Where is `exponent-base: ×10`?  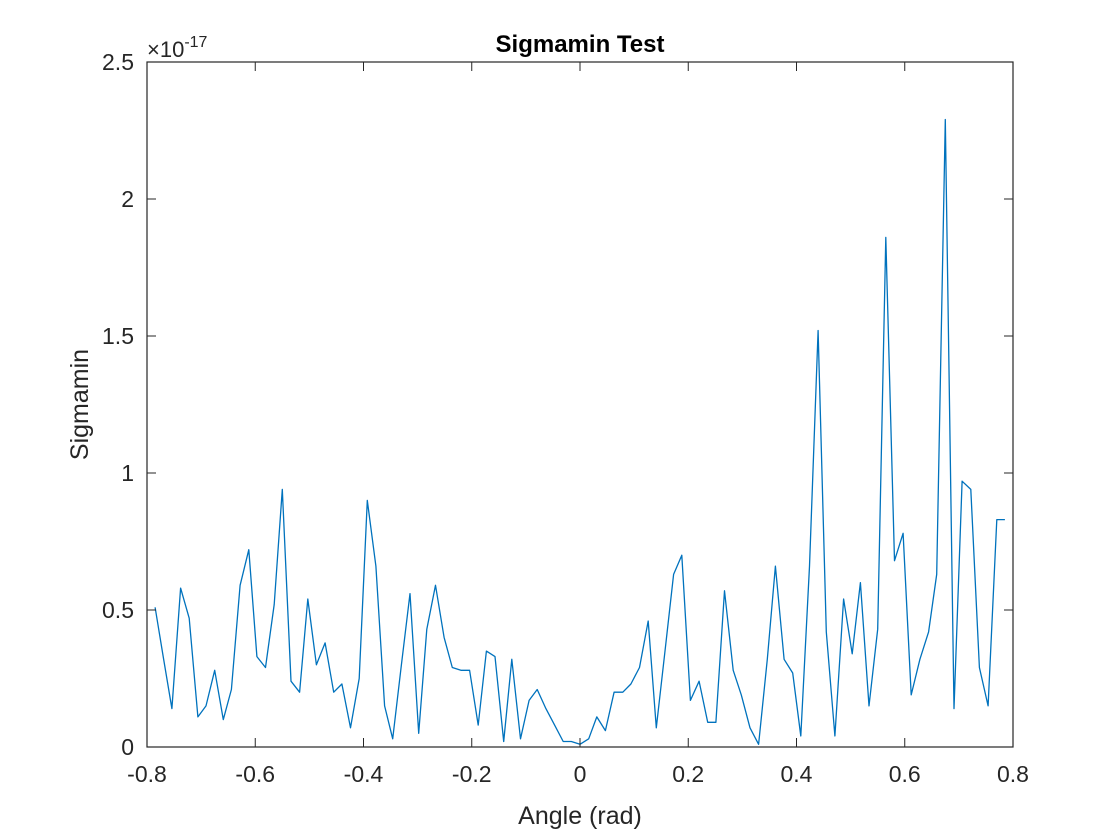
exponent-base: ×10 is located at coordinates (165, 49).